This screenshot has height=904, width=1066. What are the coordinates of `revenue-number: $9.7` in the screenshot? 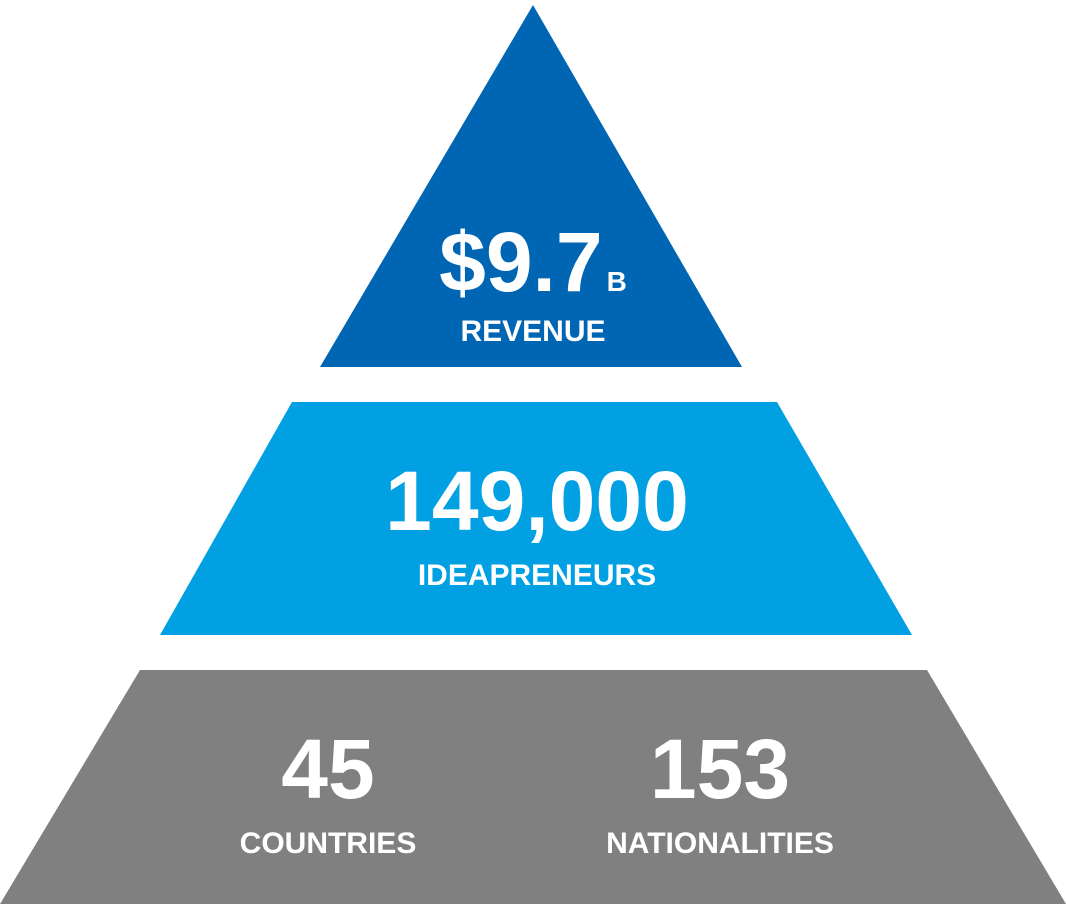 It's located at (521, 262).